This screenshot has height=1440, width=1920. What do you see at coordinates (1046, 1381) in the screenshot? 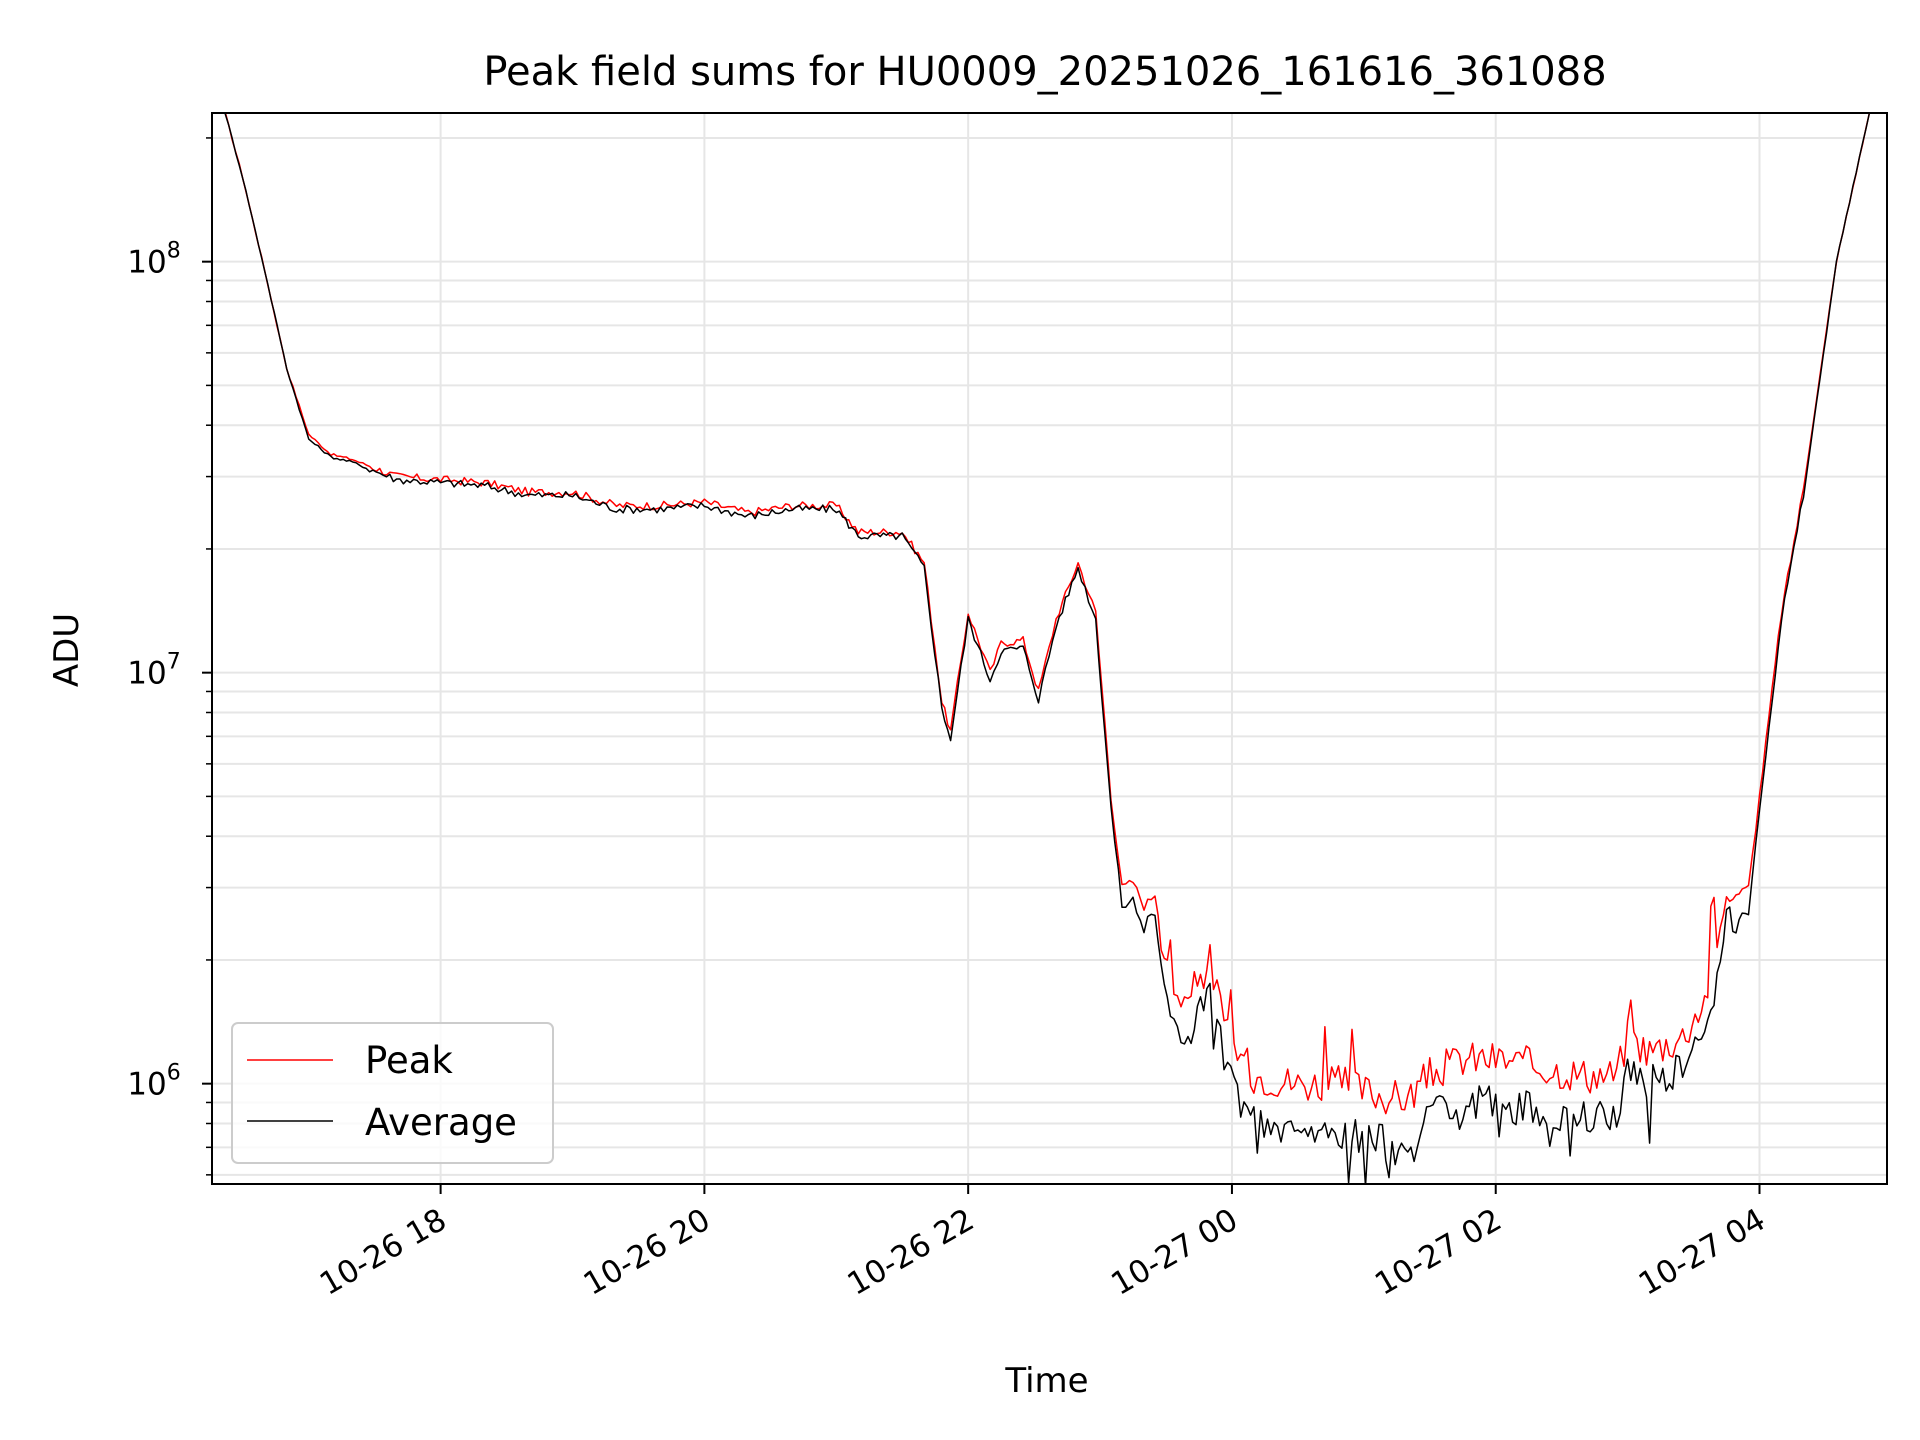
I see `x-axis-title: Time` at bounding box center [1046, 1381].